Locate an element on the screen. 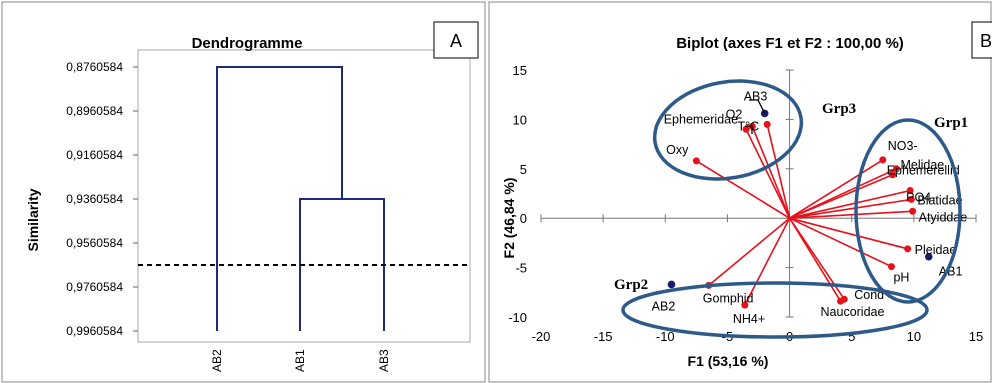 The height and width of the screenshot is (383, 992). biplot-title: Biplot (axes F1 et F2 : 100,00 %) is located at coordinates (790, 43).